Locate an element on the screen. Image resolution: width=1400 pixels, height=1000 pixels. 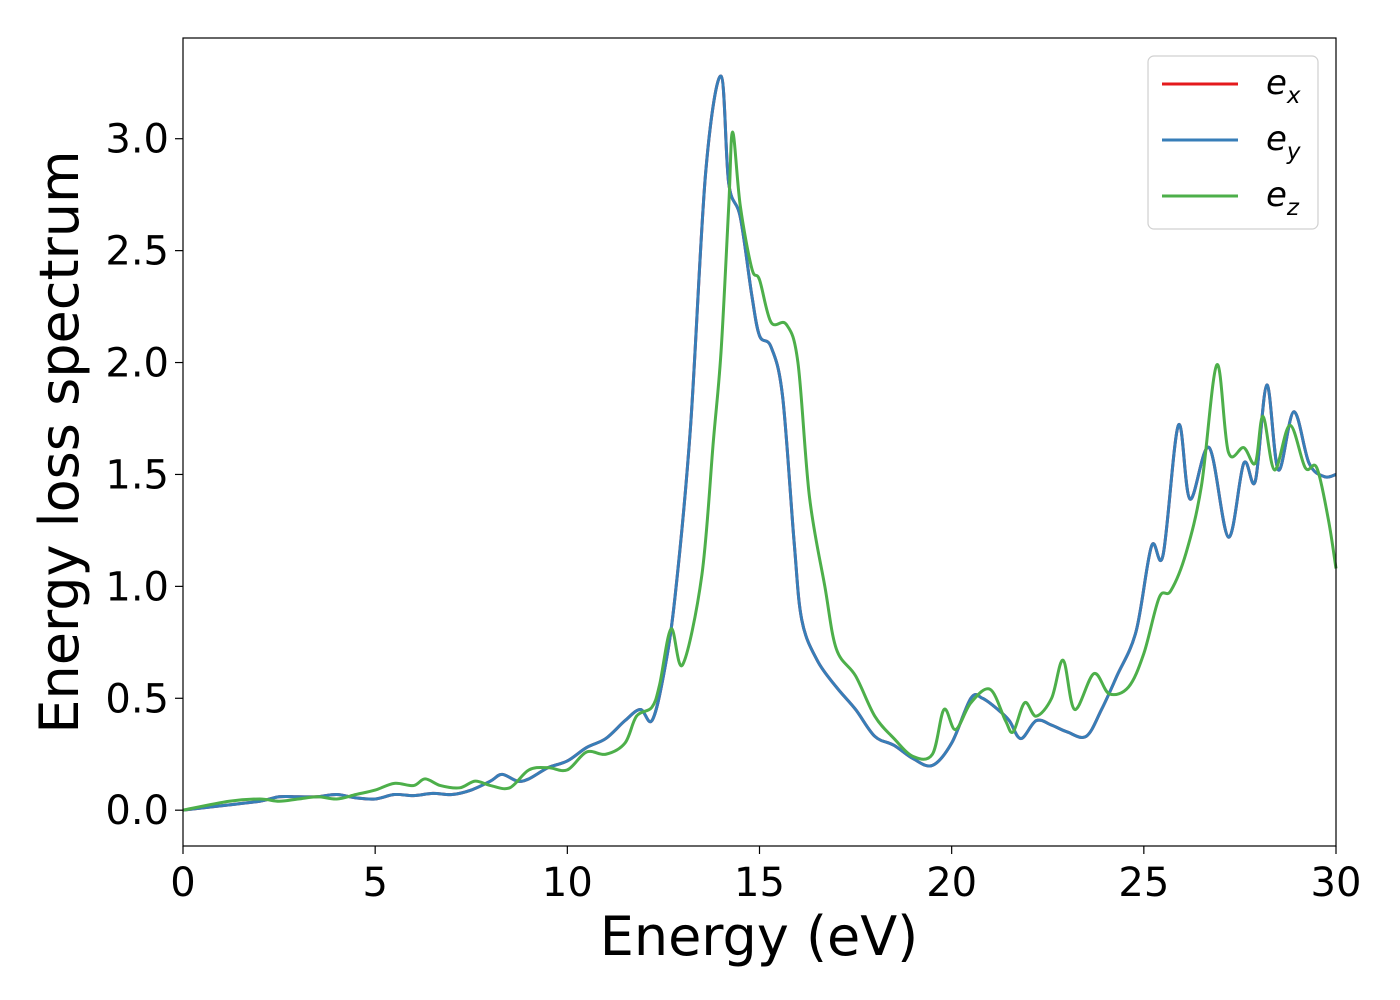
y-tick-label: 1.0 is located at coordinates (137, 587).